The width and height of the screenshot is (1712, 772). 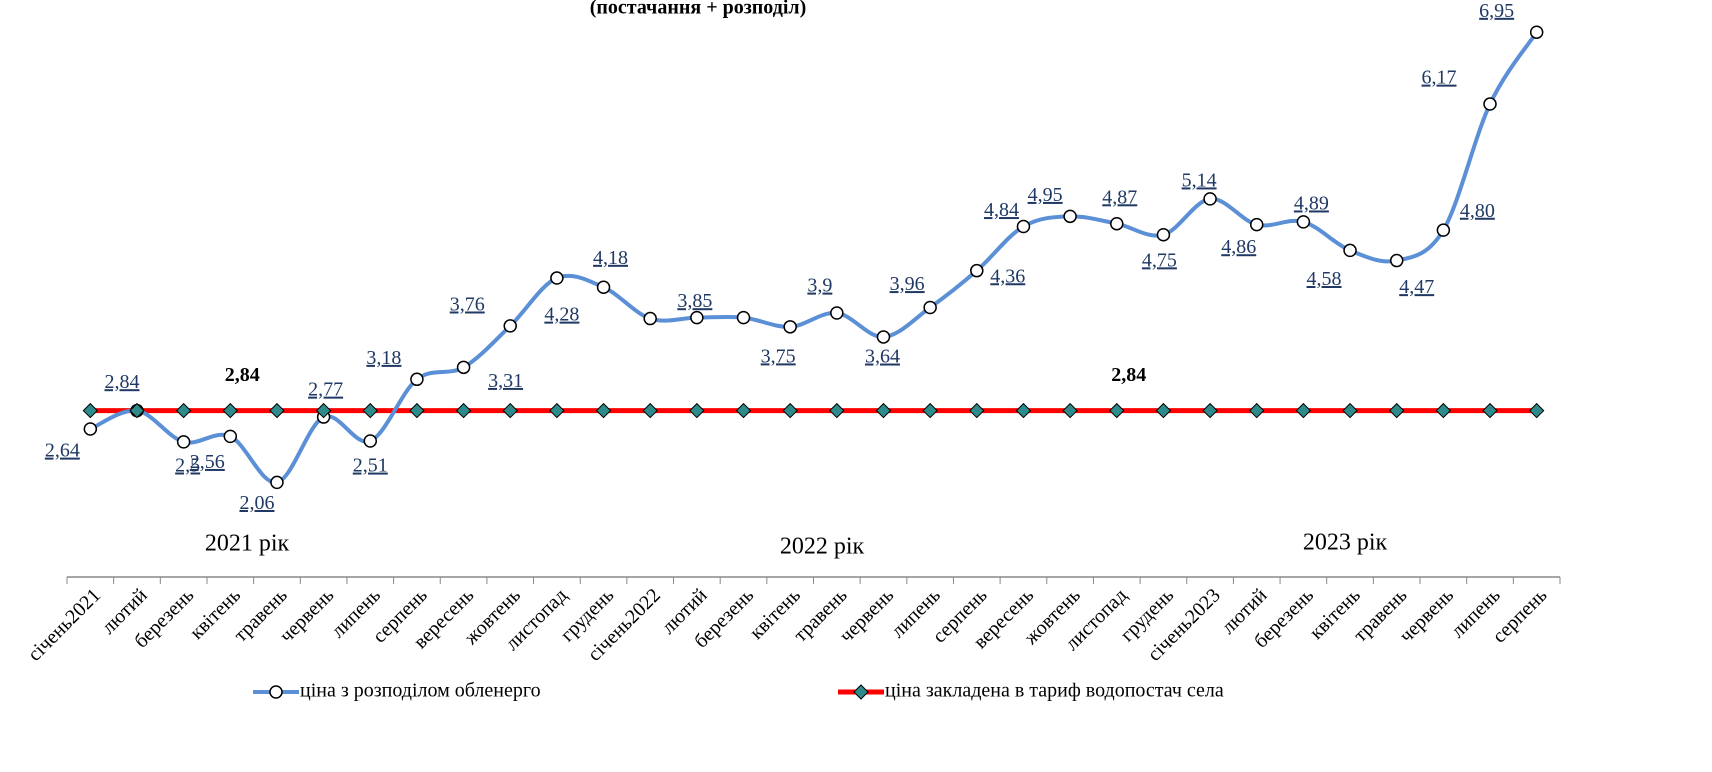 What do you see at coordinates (1045, 195) in the screenshot?
I see `value-label: 4,95` at bounding box center [1045, 195].